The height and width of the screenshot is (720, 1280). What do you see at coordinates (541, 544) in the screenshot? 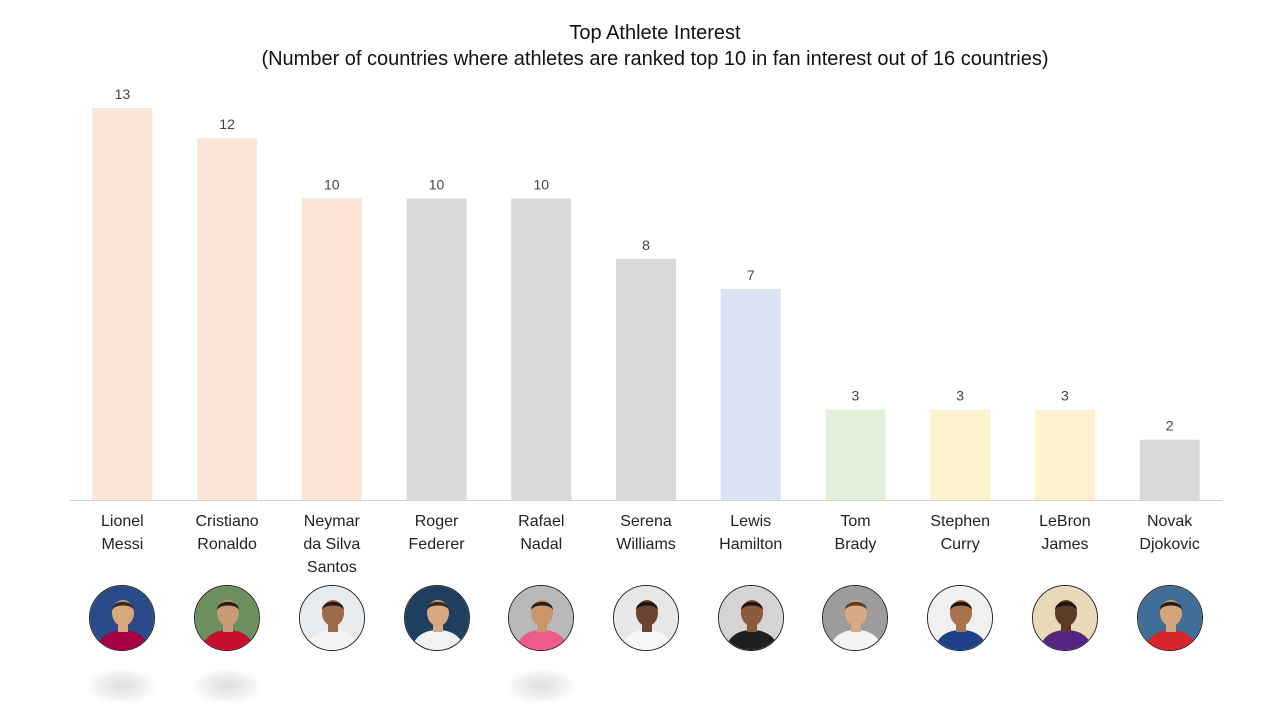
I see `x-tick-label-line: Nadal` at bounding box center [541, 544].